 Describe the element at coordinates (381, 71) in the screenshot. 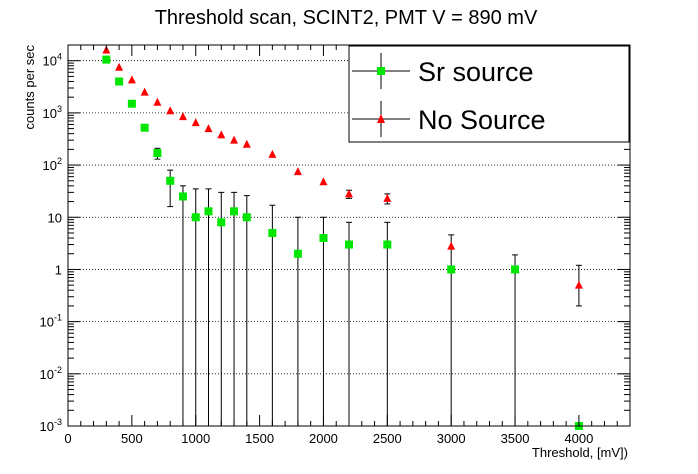

I see `legend-sr-marker` at that location.